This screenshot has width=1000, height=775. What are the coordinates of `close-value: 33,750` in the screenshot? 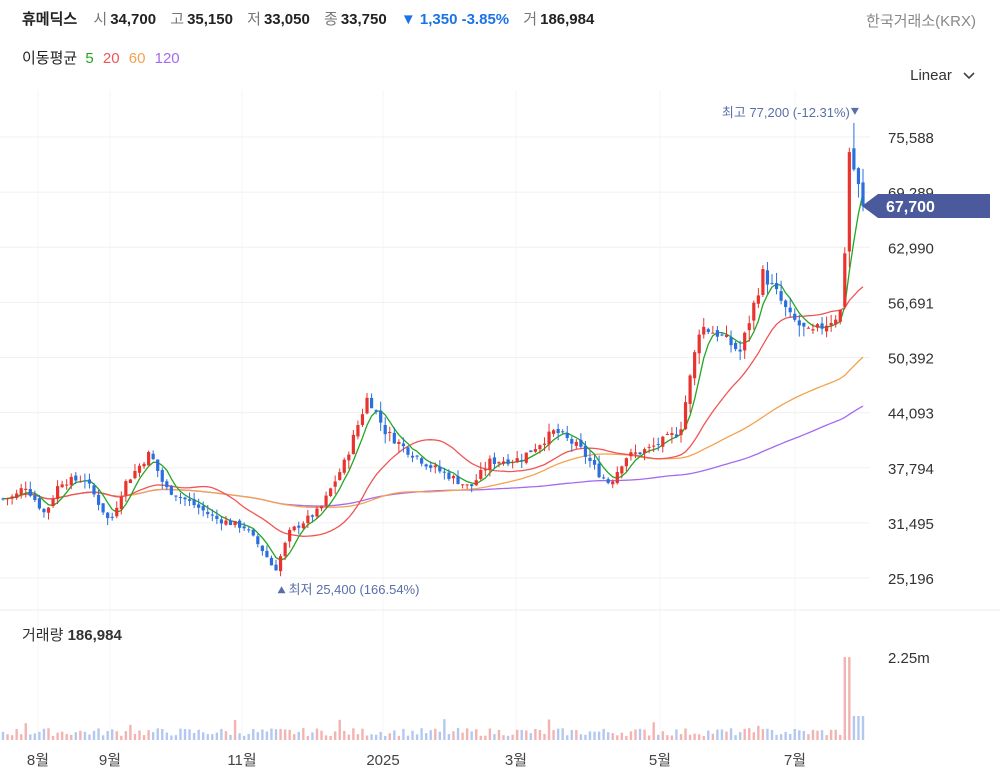 It's located at (363, 19).